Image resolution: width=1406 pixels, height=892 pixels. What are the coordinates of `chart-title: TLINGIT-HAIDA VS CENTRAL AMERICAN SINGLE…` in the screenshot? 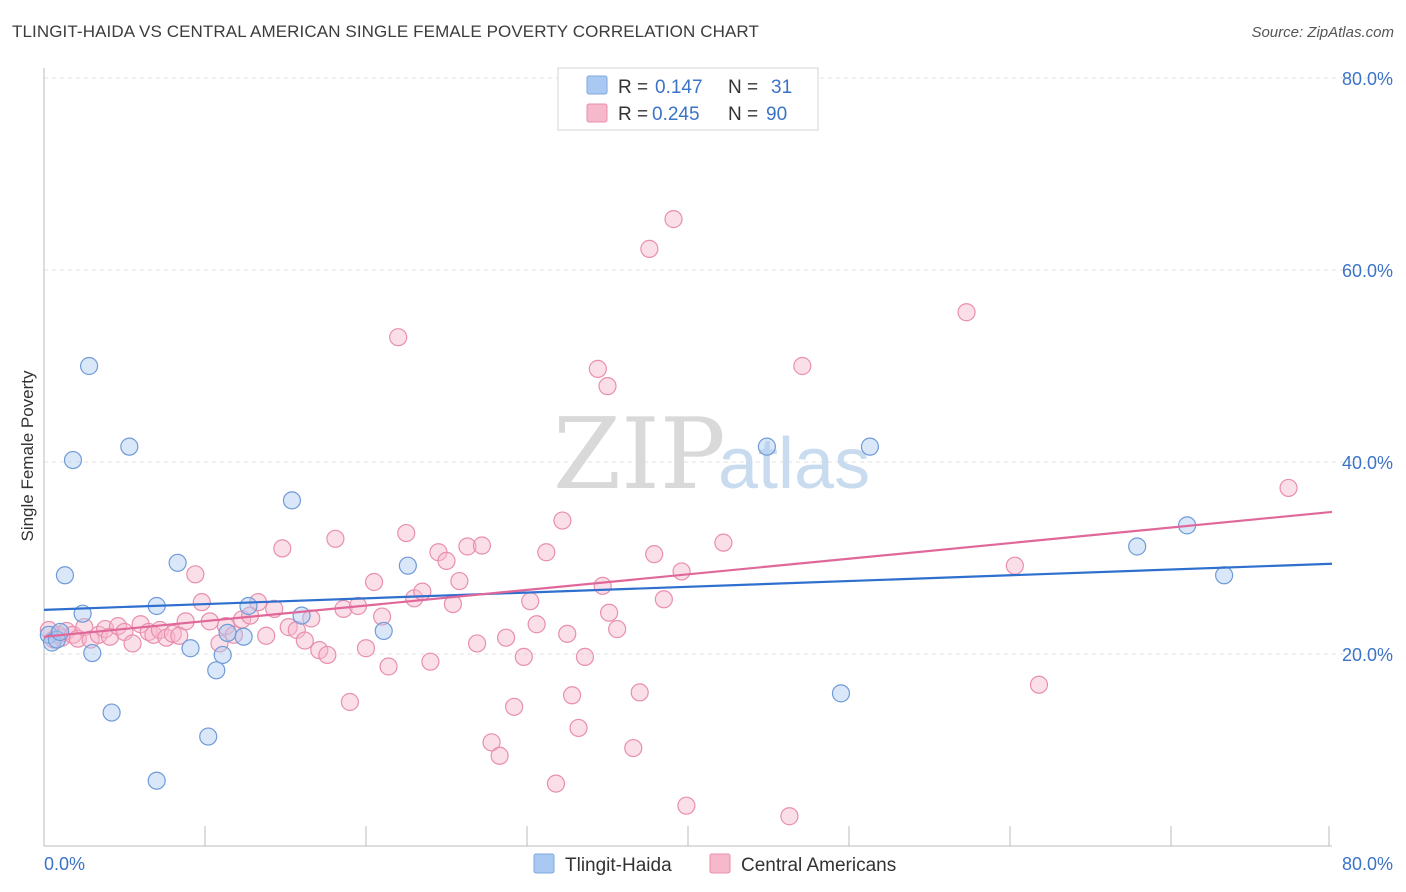 It's located at (385, 31).